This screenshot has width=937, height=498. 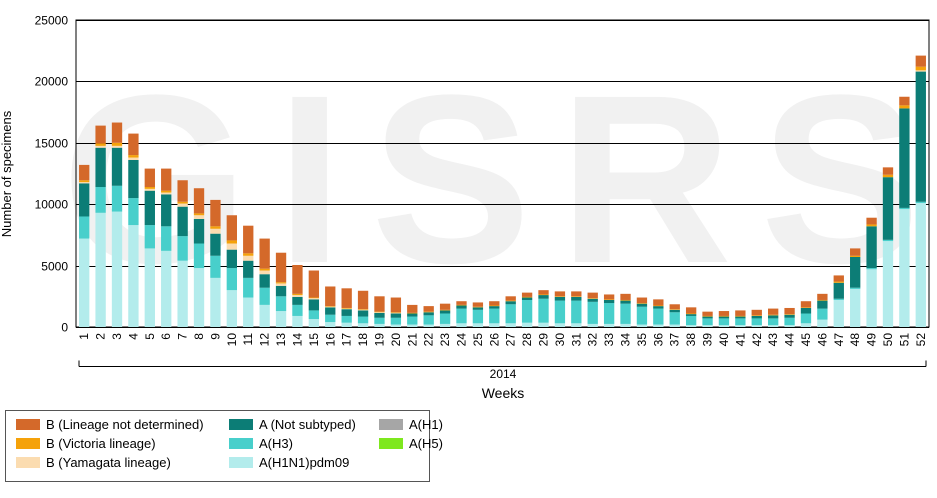 What do you see at coordinates (330, 340) in the screenshot?
I see `x-tick-label: 16` at bounding box center [330, 340].